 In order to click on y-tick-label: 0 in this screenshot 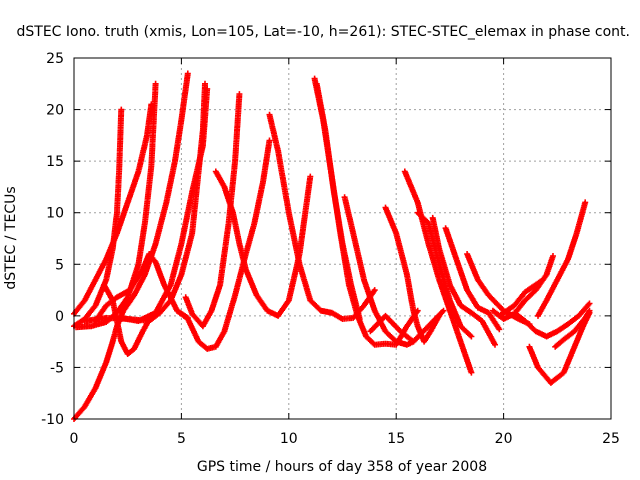, I will do `click(59, 317)`.